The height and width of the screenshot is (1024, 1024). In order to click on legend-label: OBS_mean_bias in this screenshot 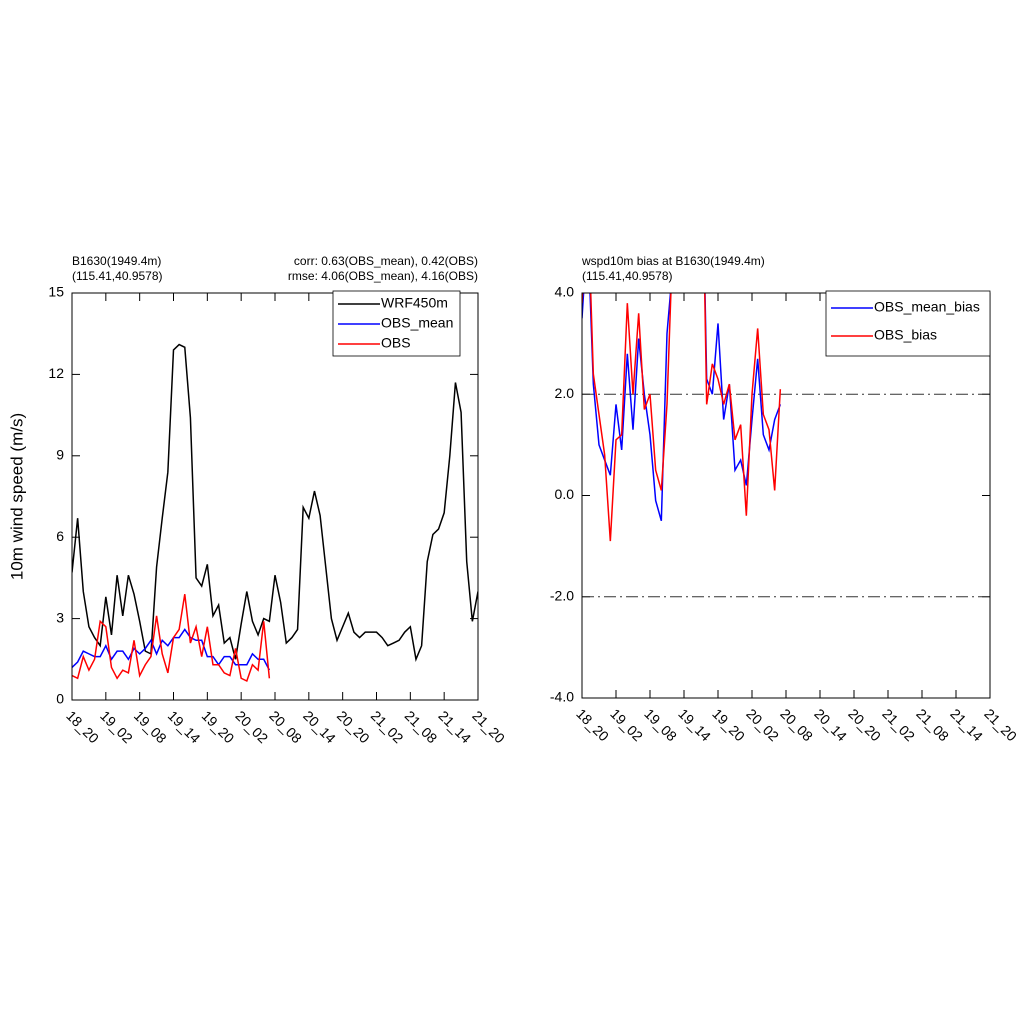, I will do `click(927, 307)`.